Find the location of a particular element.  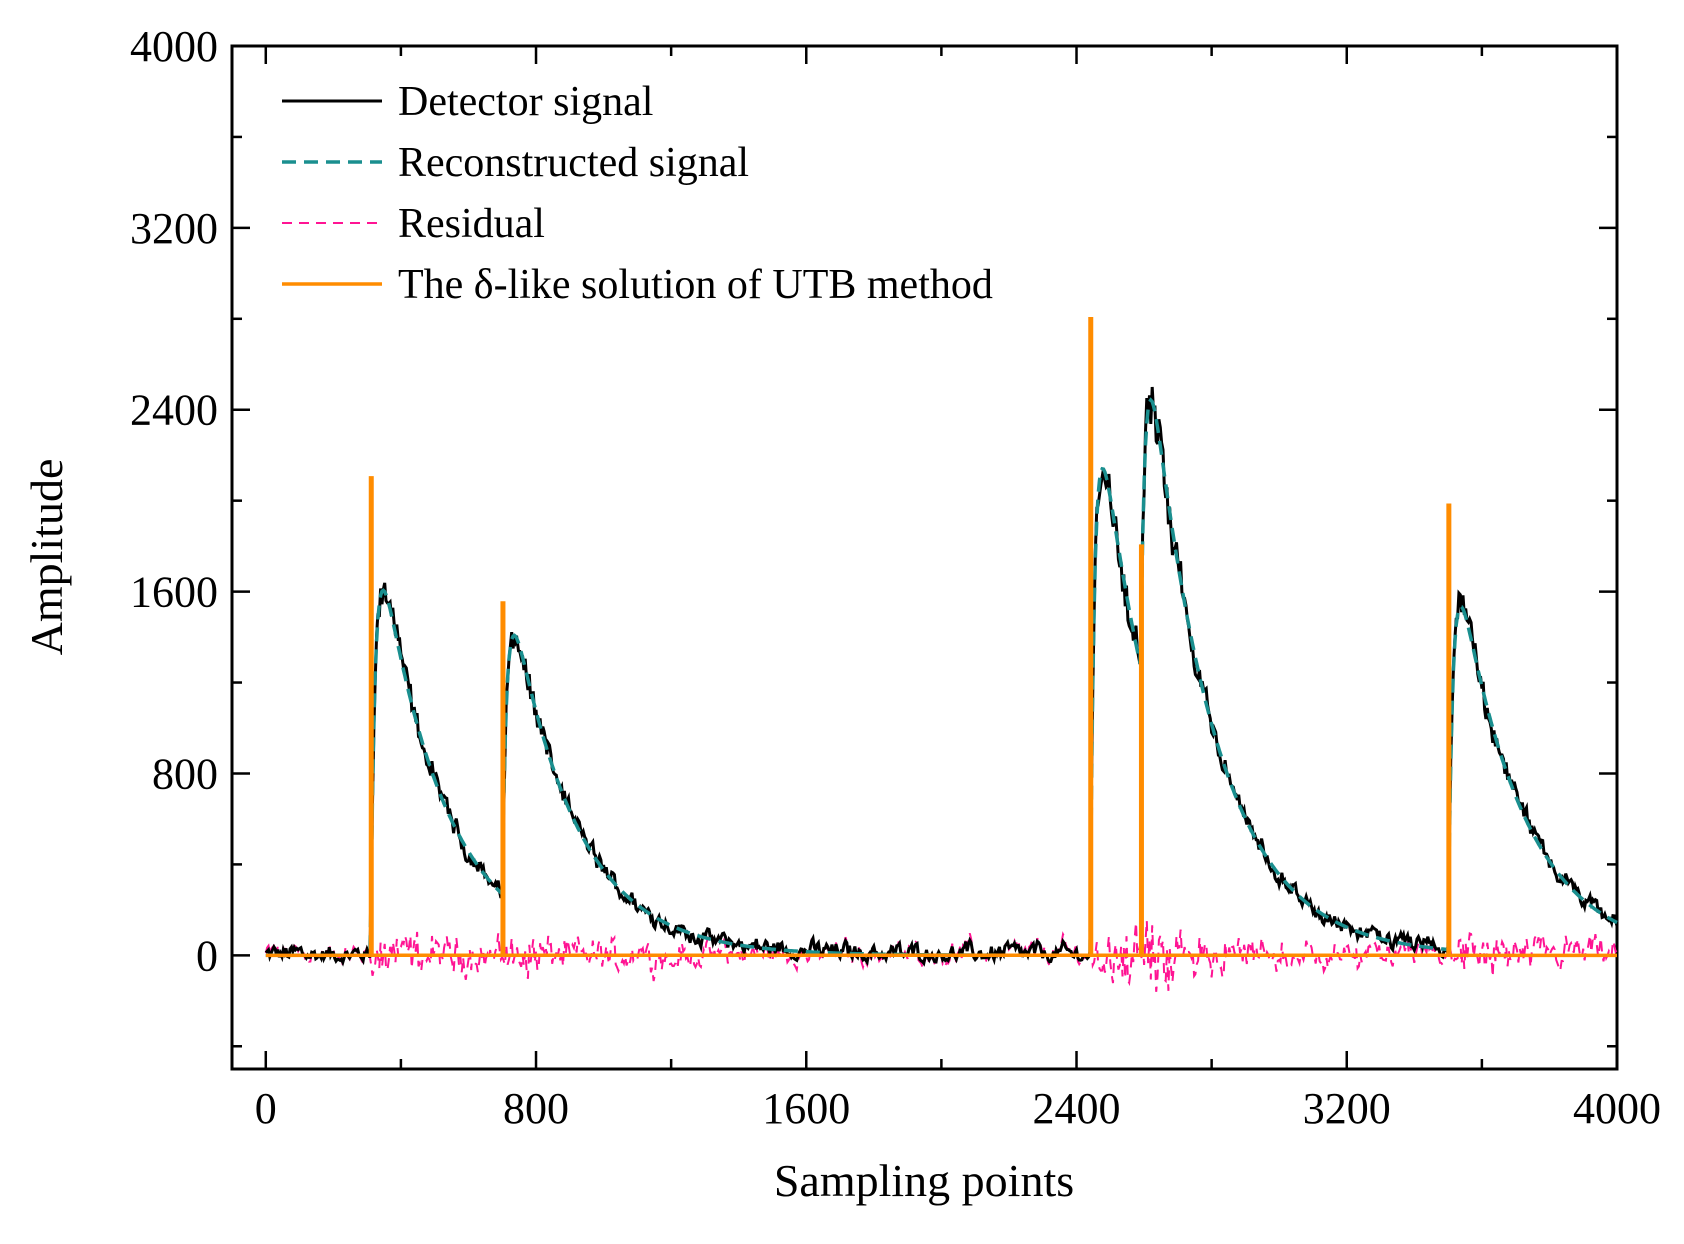

legend-item: The δ-like solution of UTB method is located at coordinates (637, 285).